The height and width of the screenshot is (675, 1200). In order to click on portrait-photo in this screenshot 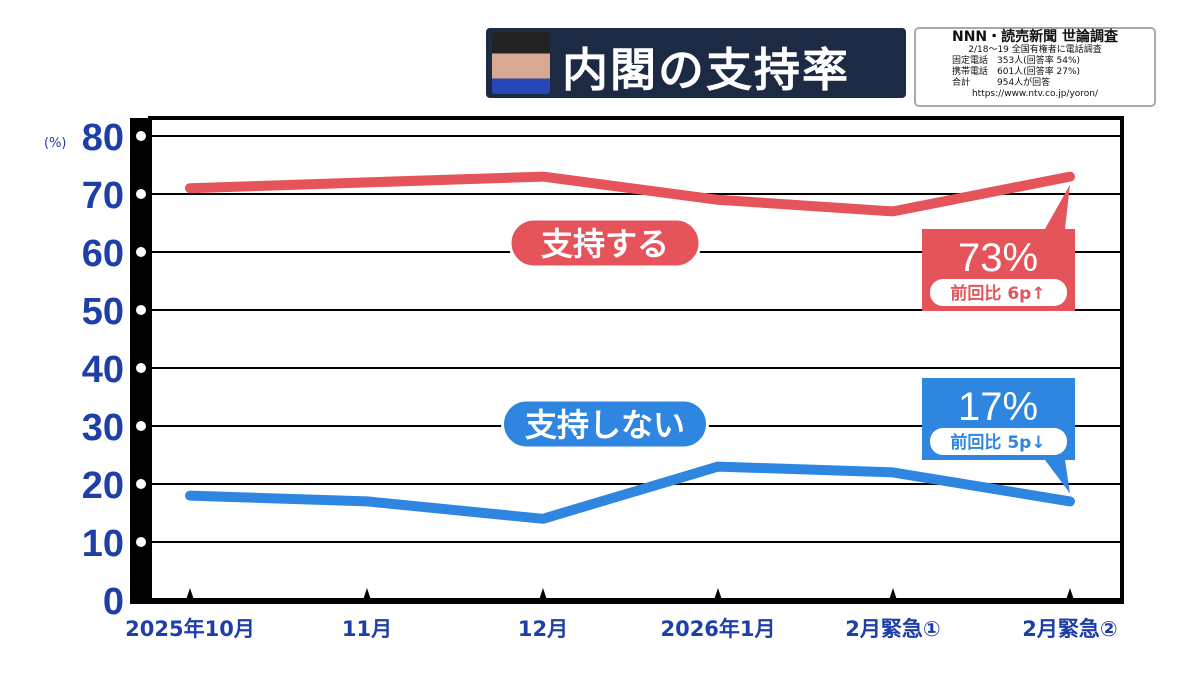, I will do `click(521, 63)`.